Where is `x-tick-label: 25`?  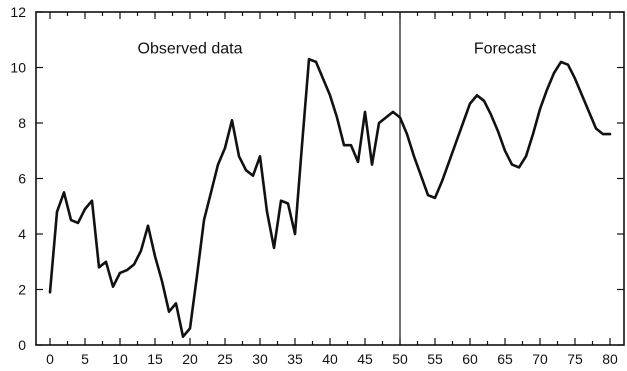
x-tick-label: 25 is located at coordinates (225, 359).